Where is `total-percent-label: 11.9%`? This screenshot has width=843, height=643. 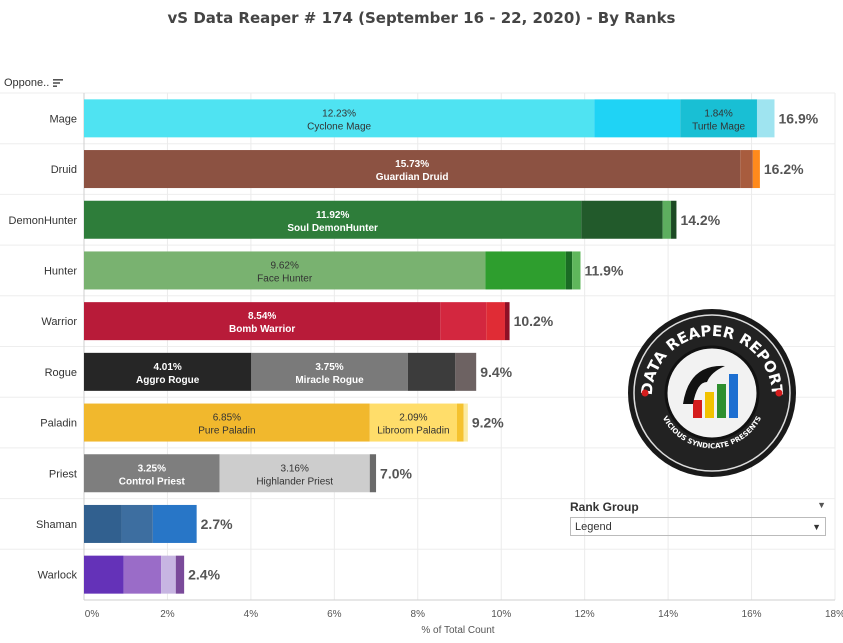
total-percent-label: 11.9% is located at coordinates (603, 270).